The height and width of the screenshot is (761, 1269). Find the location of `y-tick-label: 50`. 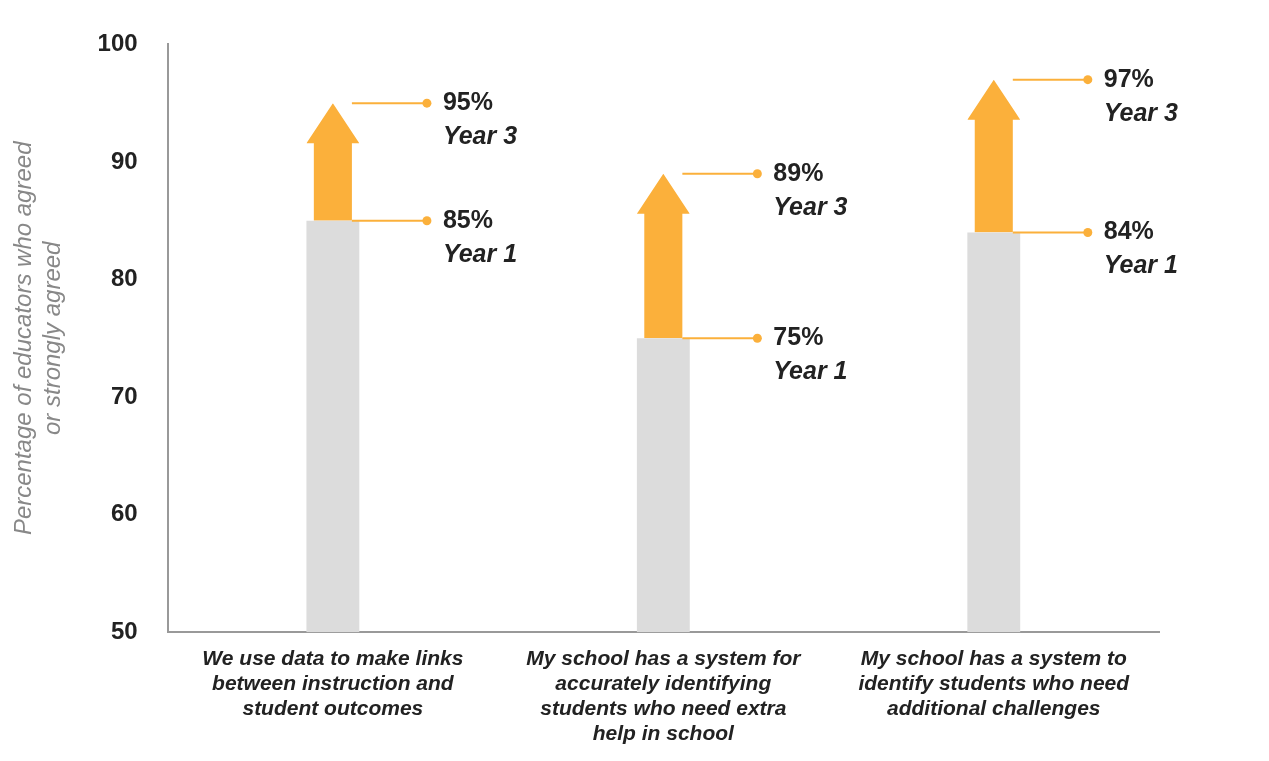

y-tick-label: 50 is located at coordinates (124, 630).